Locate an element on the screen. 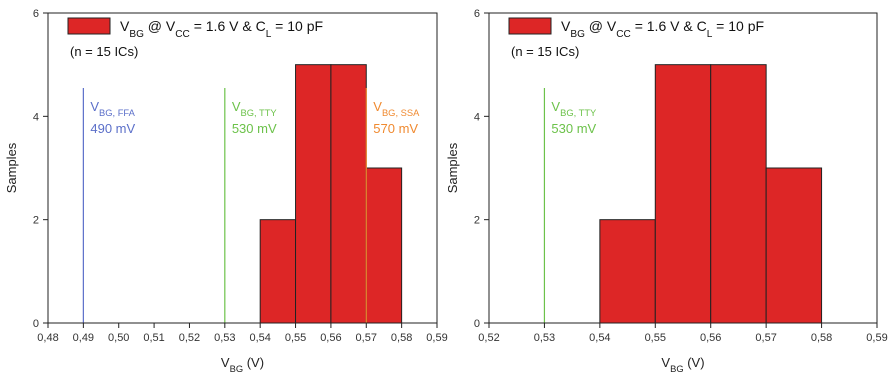  marker-label: VBG, SSA is located at coordinates (396, 108).